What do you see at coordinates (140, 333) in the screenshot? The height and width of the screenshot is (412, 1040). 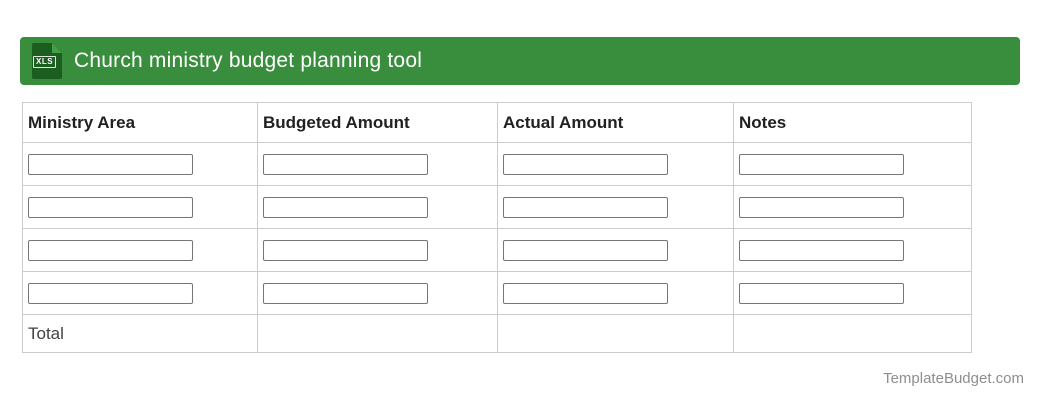 I see `total-label: Total` at bounding box center [140, 333].